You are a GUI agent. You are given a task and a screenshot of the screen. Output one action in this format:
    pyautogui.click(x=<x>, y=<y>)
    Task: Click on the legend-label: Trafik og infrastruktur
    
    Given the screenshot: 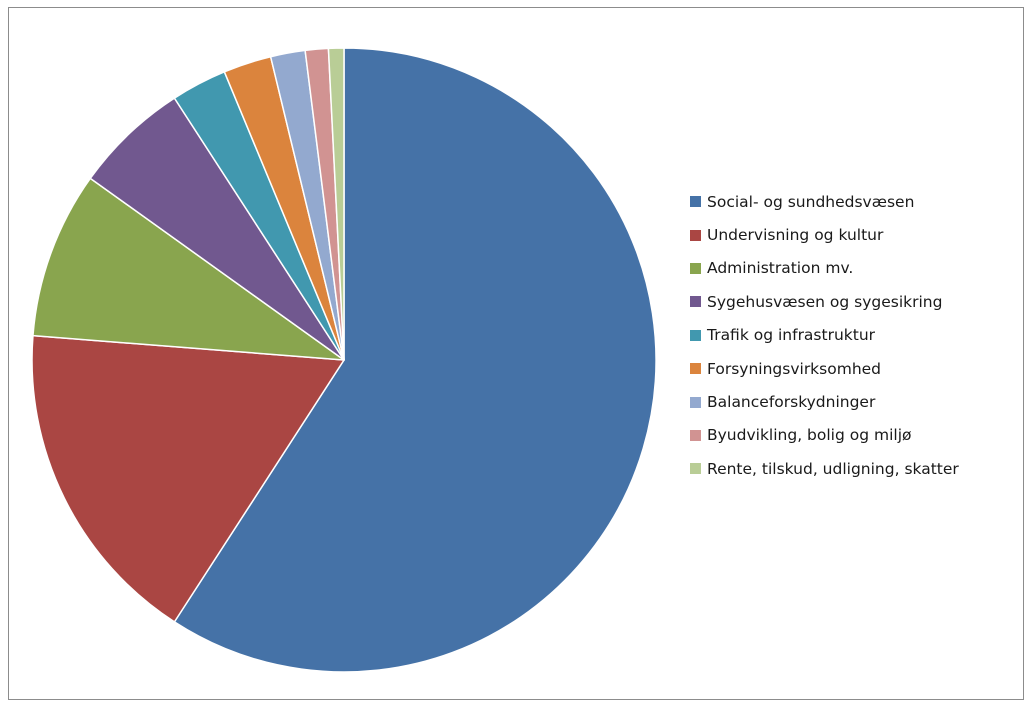 What is the action you would take?
    pyautogui.click(x=791, y=335)
    